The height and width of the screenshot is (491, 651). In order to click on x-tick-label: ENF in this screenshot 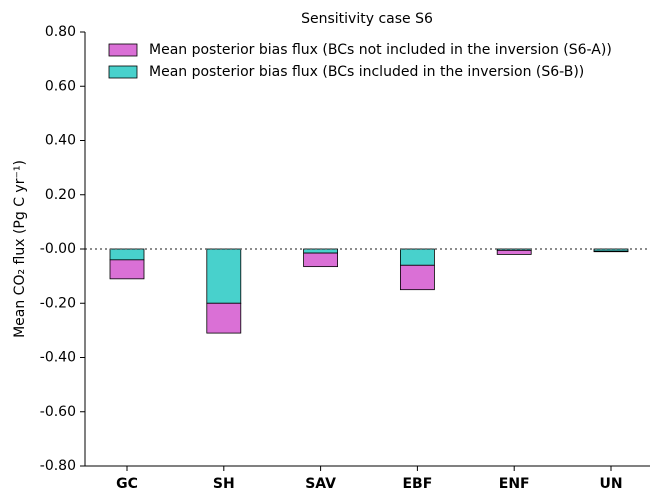, I will do `click(514, 483)`.